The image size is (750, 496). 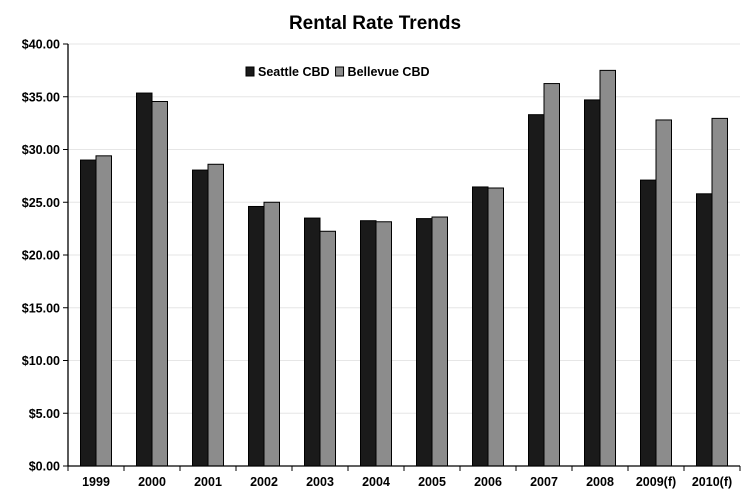 I want to click on bar-bellevue-cbd-2009(f), so click(x=663, y=293).